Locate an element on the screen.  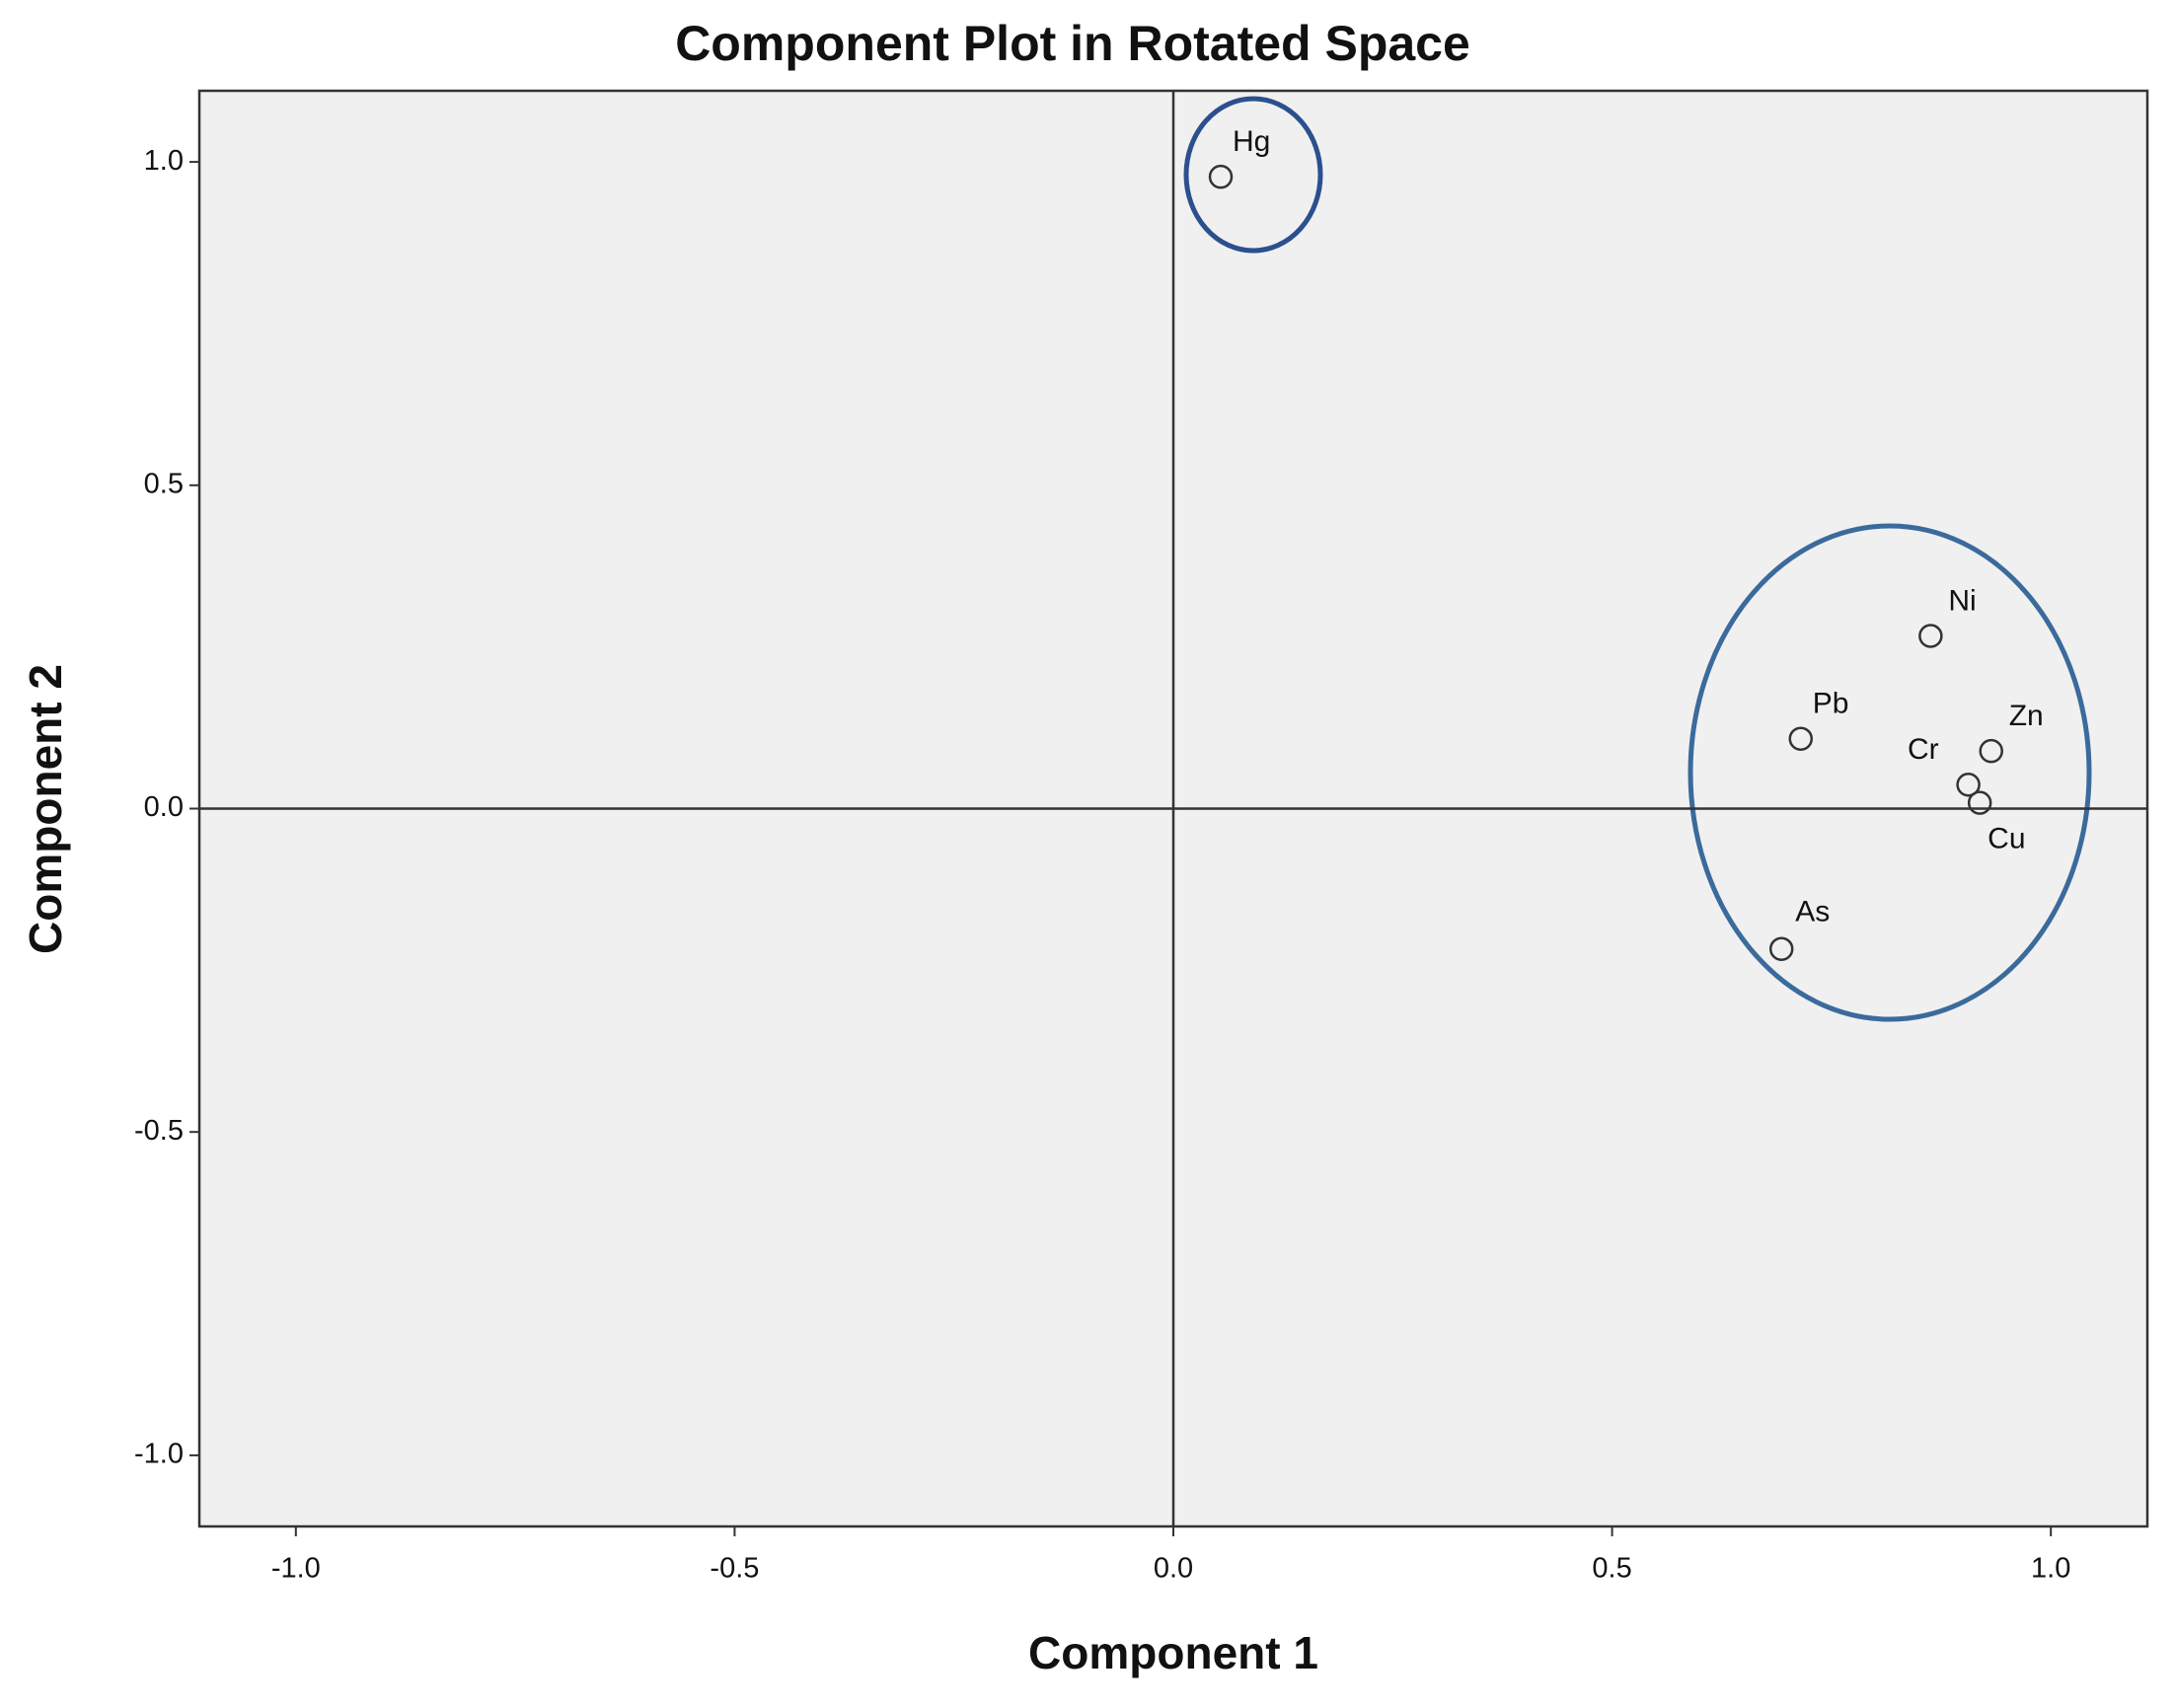
y-tick-label: 0.0 is located at coordinates (164, 807).